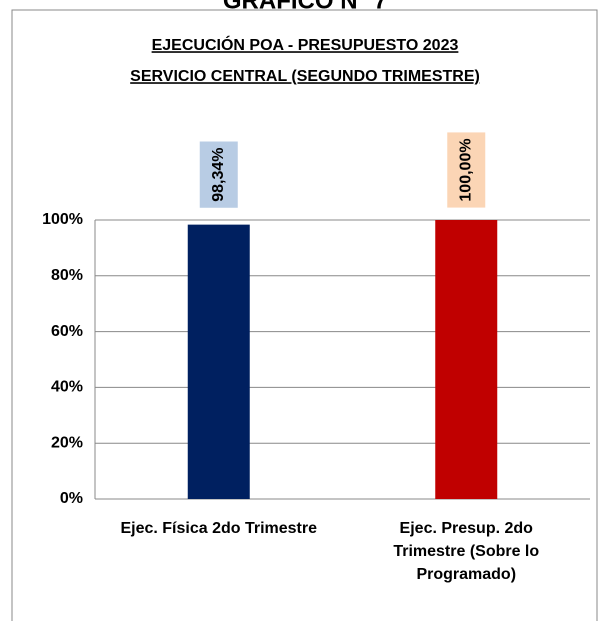 The height and width of the screenshot is (621, 603). What do you see at coordinates (305, 44) in the screenshot?
I see `chart-title: EJECUCIÓN POA - PRESUPUESTO 2023` at bounding box center [305, 44].